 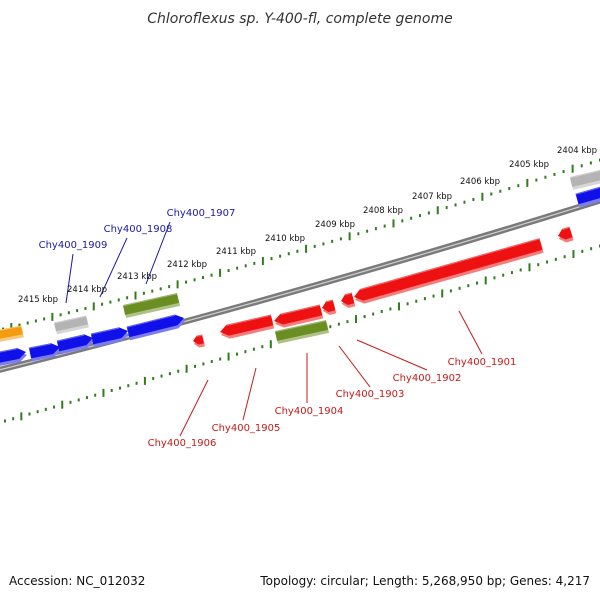 What do you see at coordinates (109, 337) in the screenshot?
I see `gene-forward-1908` at bounding box center [109, 337].